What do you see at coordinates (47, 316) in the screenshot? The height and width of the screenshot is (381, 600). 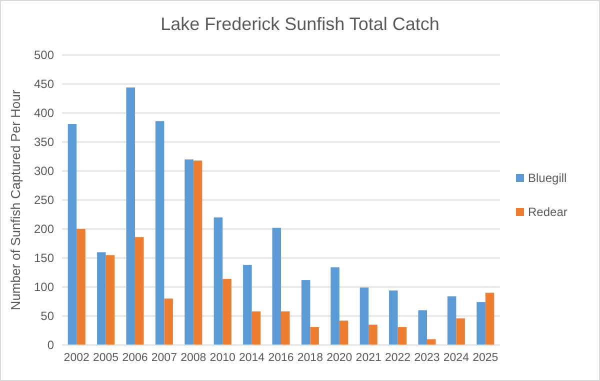 I see `y-tick-label: 50` at bounding box center [47, 316].